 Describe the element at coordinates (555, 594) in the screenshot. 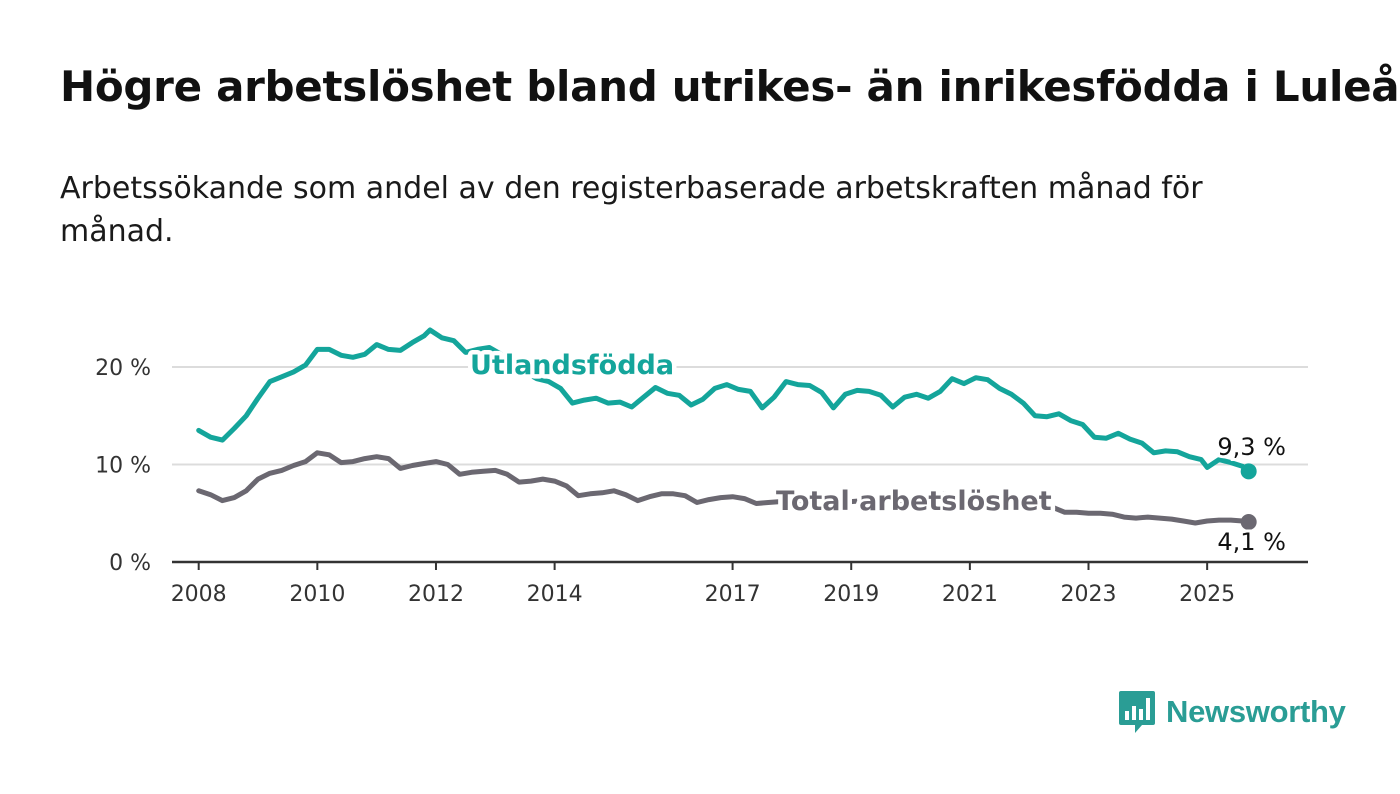

I see `x-tick-label: 2014` at that location.